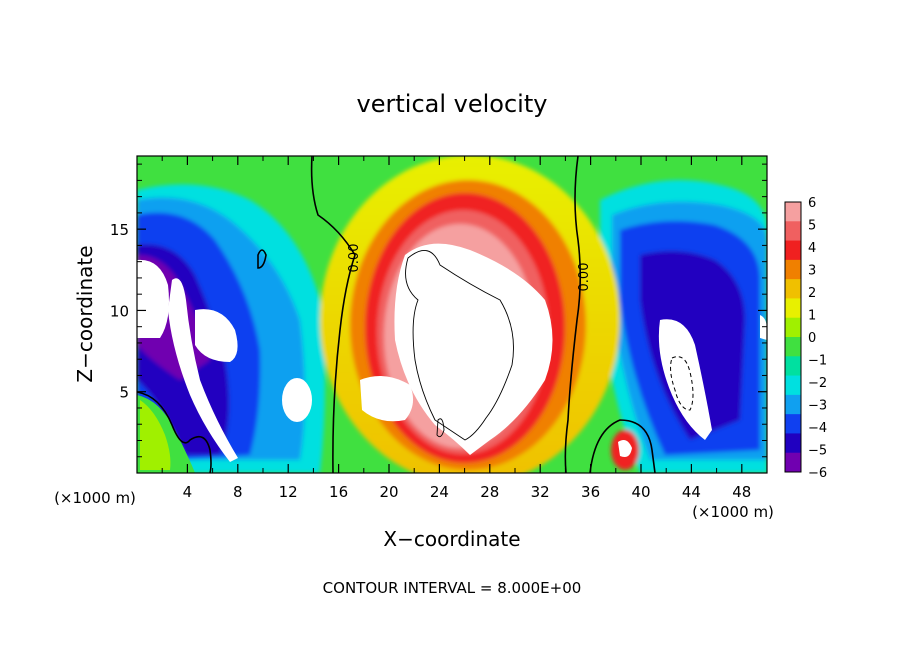  Describe the element at coordinates (174, 432) in the screenshot. I see `contour-zero-bottom-left` at that location.